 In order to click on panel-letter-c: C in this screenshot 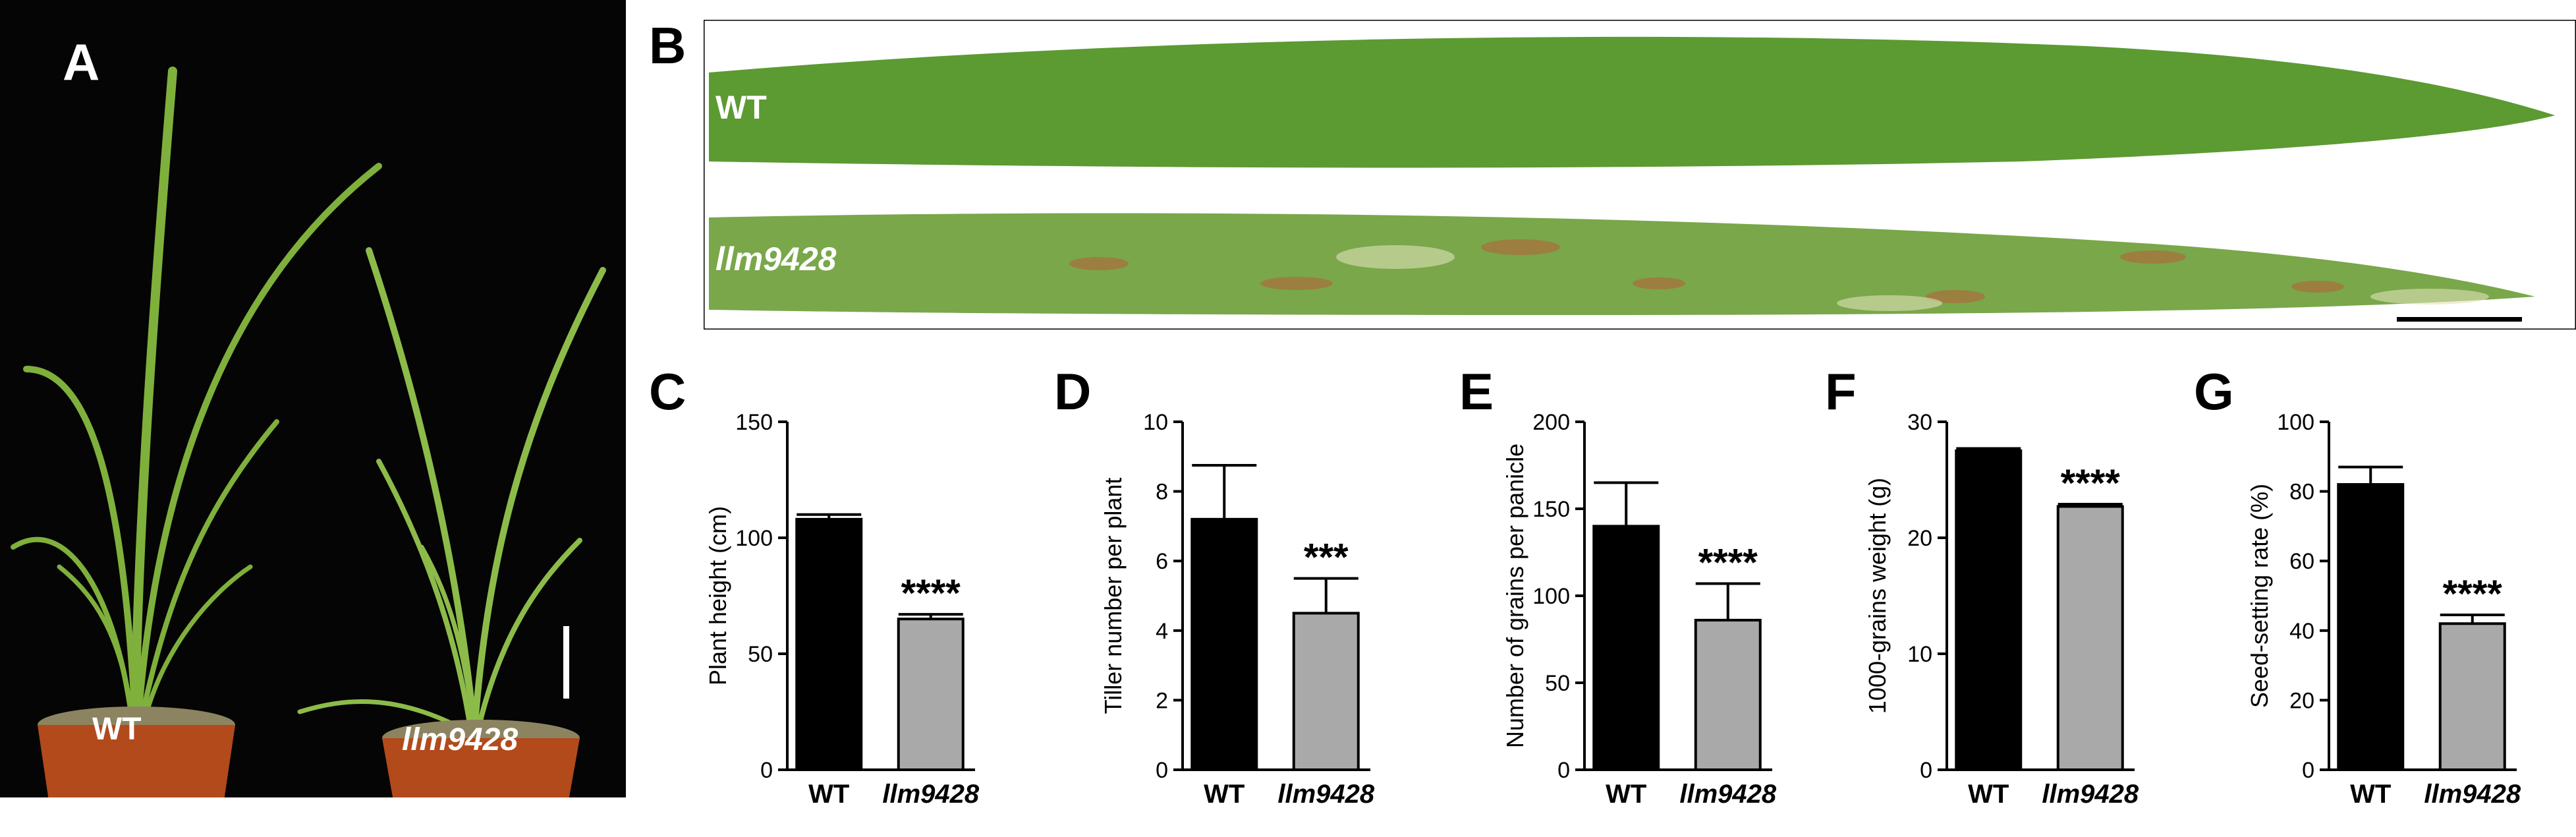, I will do `click(667, 391)`.